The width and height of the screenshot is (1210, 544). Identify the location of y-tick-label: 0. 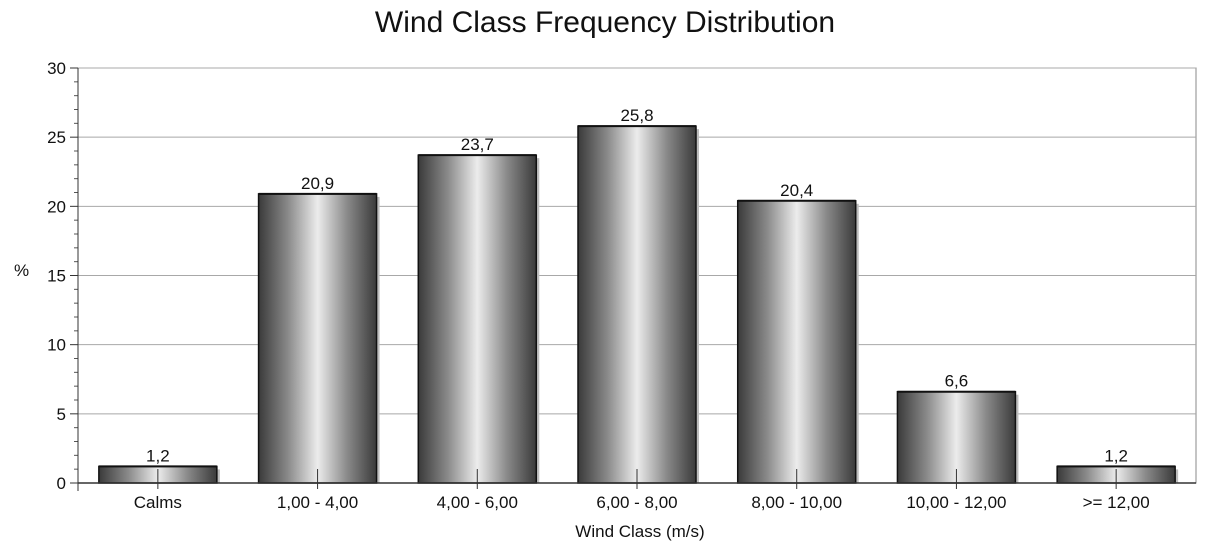
(61, 483).